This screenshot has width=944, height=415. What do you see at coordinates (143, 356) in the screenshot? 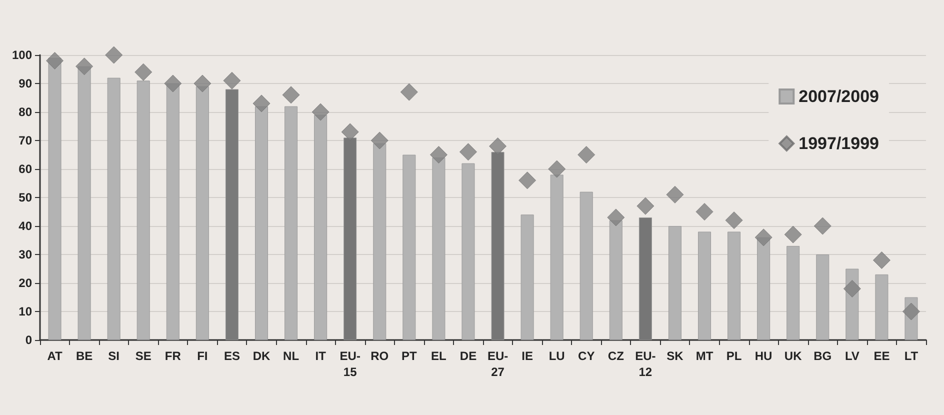
I see `x-tick-label: SE` at bounding box center [143, 356].